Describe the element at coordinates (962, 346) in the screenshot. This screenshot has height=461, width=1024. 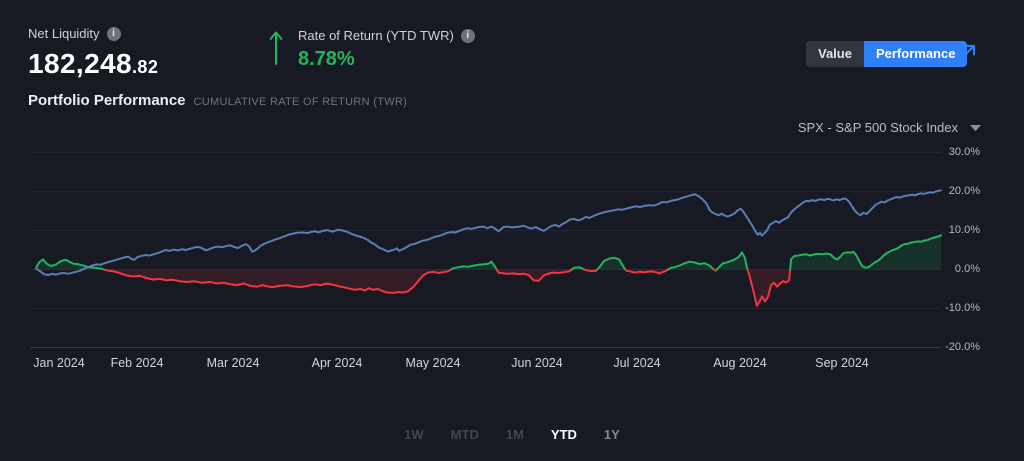
I see `y-tick-label: -20.0%` at that location.